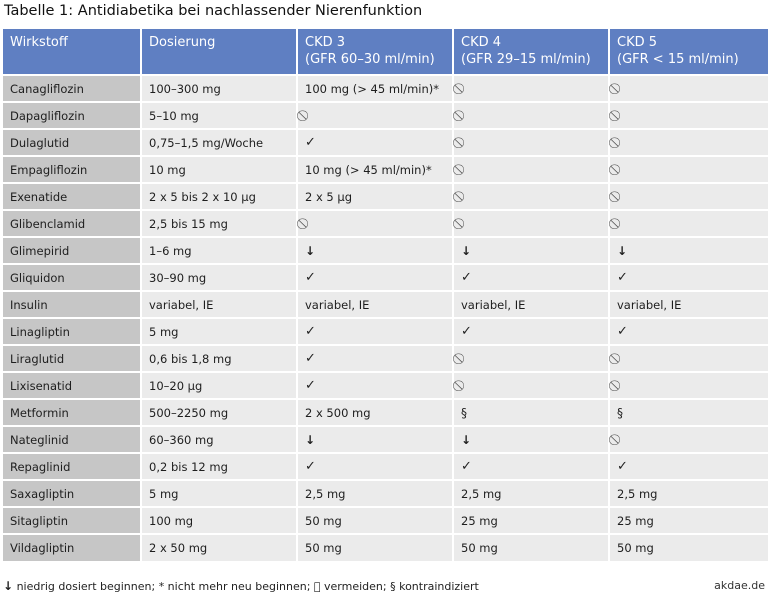 This screenshot has height=600, width=771. I want to click on table-cell: 2 x 500 mg, so click(375, 412).